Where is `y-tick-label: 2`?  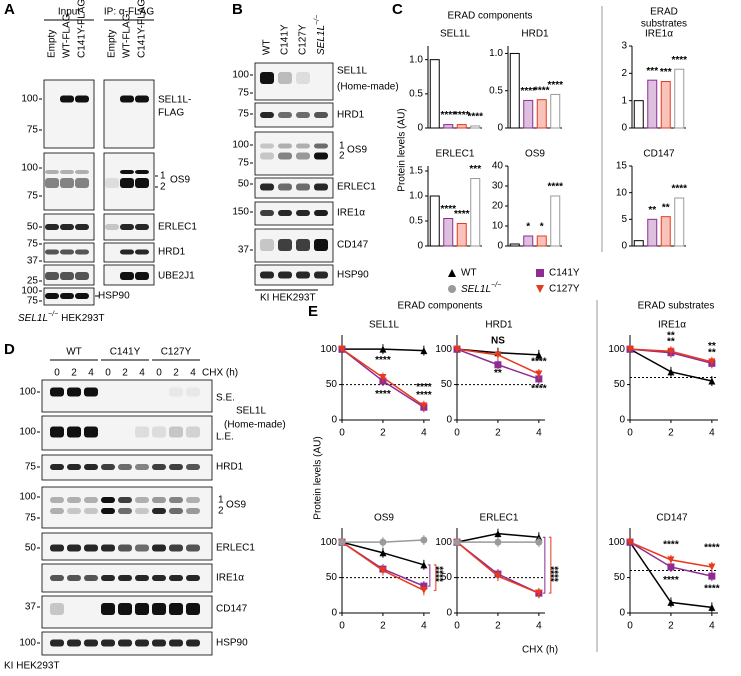 y-tick-label: 2 is located at coordinates (624, 73).